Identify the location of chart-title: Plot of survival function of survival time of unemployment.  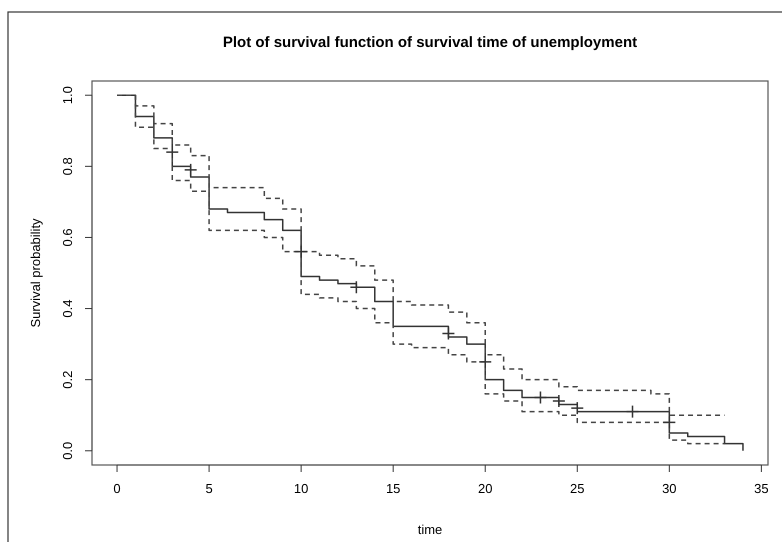
(430, 42).